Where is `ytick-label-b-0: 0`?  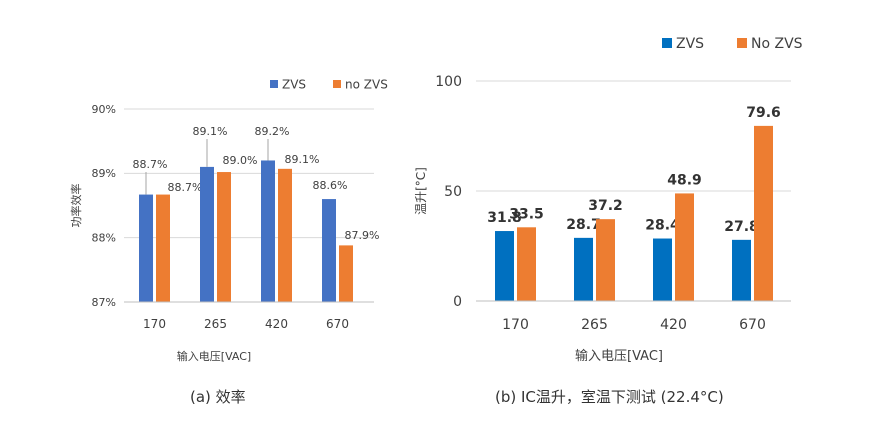 ytick-label-b-0: 0 is located at coordinates (457, 302).